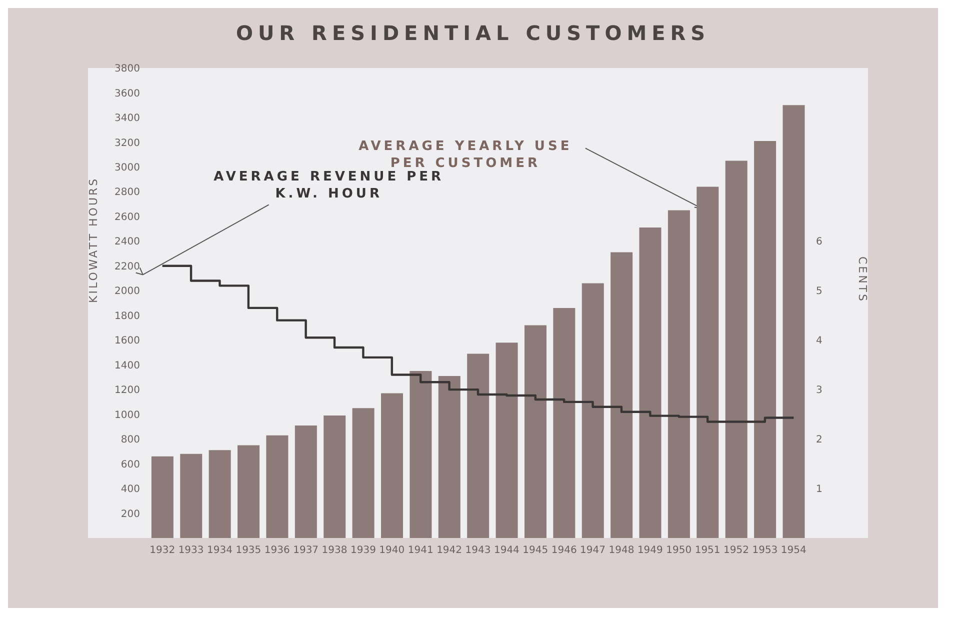 The width and height of the screenshot is (953, 632). What do you see at coordinates (219, 550) in the screenshot?
I see `x-tick-label: 1934` at bounding box center [219, 550].